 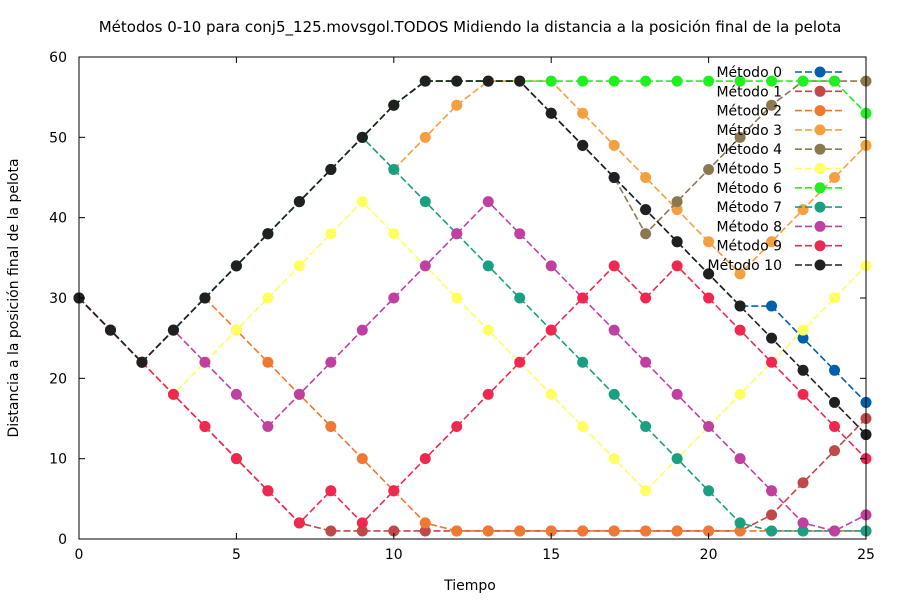 I want to click on legend-item: Método 9, so click(x=780, y=247).